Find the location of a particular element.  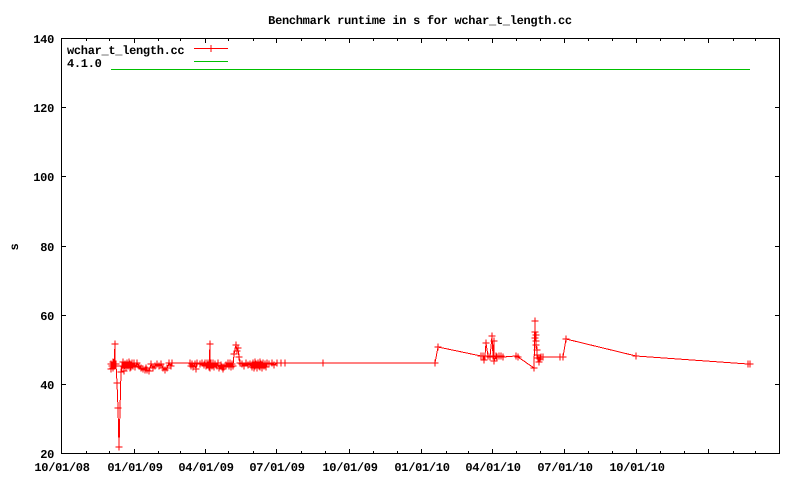

svg-text: 04/01/10 is located at coordinates (492, 468).